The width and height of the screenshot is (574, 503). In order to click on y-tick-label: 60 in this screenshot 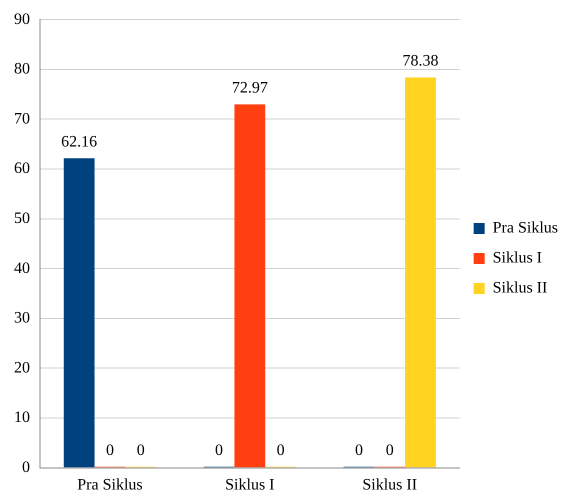, I will do `click(22, 169)`.